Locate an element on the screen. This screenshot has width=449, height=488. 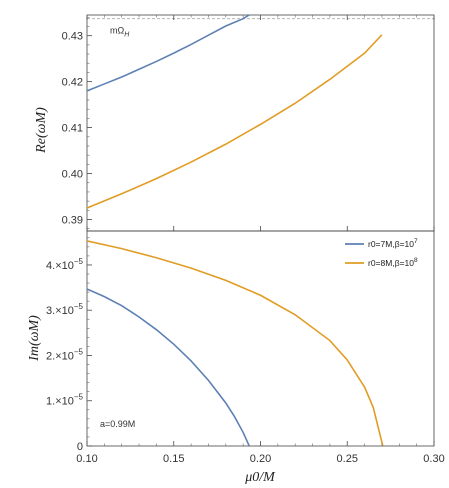
top-y-axis-label: Re(ωM) is located at coordinates (41, 130).